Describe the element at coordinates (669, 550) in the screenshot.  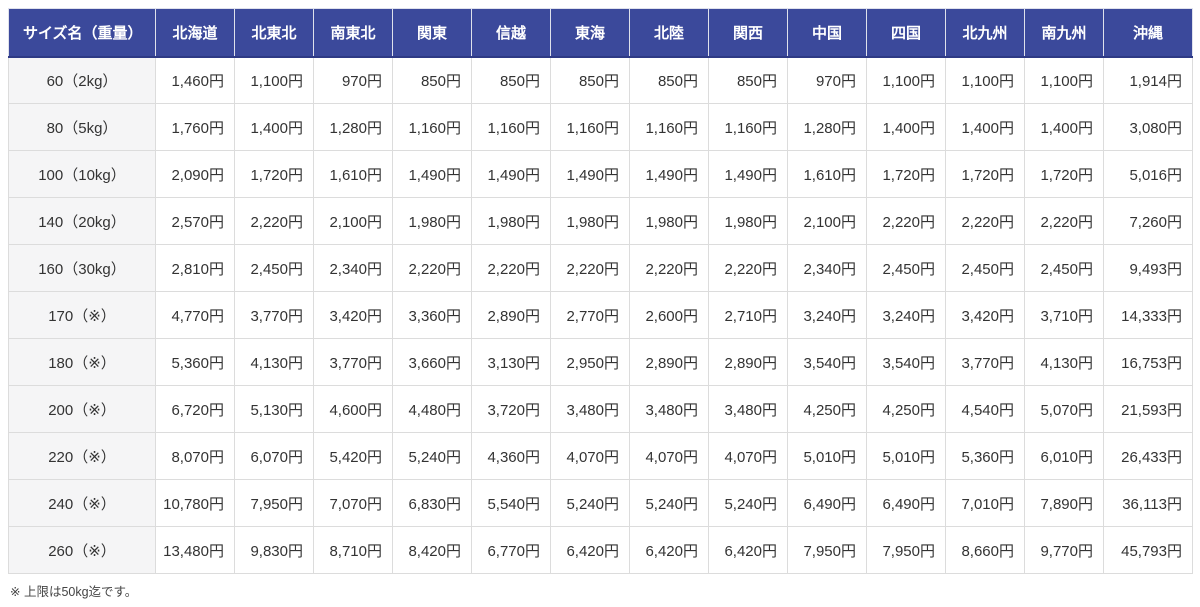
I see `price-cell: 6,420円` at that location.